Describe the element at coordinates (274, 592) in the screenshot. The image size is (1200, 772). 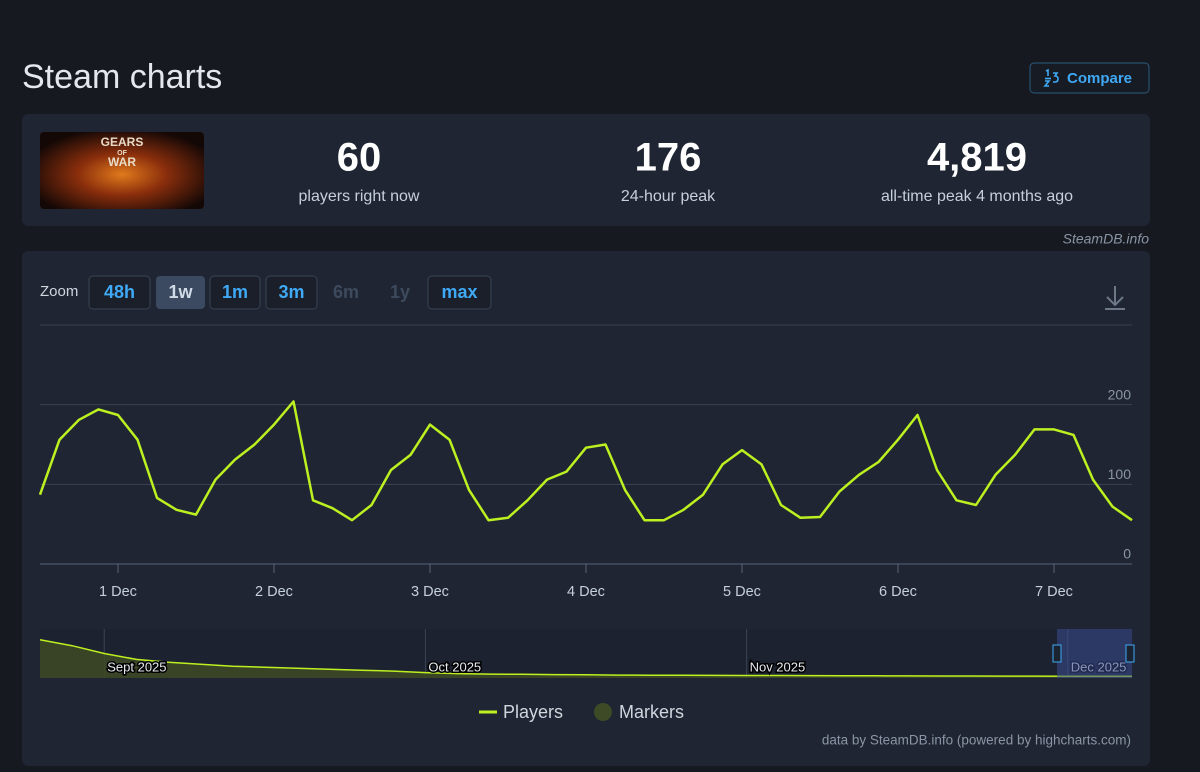
I see `x-tick-label: 2 Dec` at that location.